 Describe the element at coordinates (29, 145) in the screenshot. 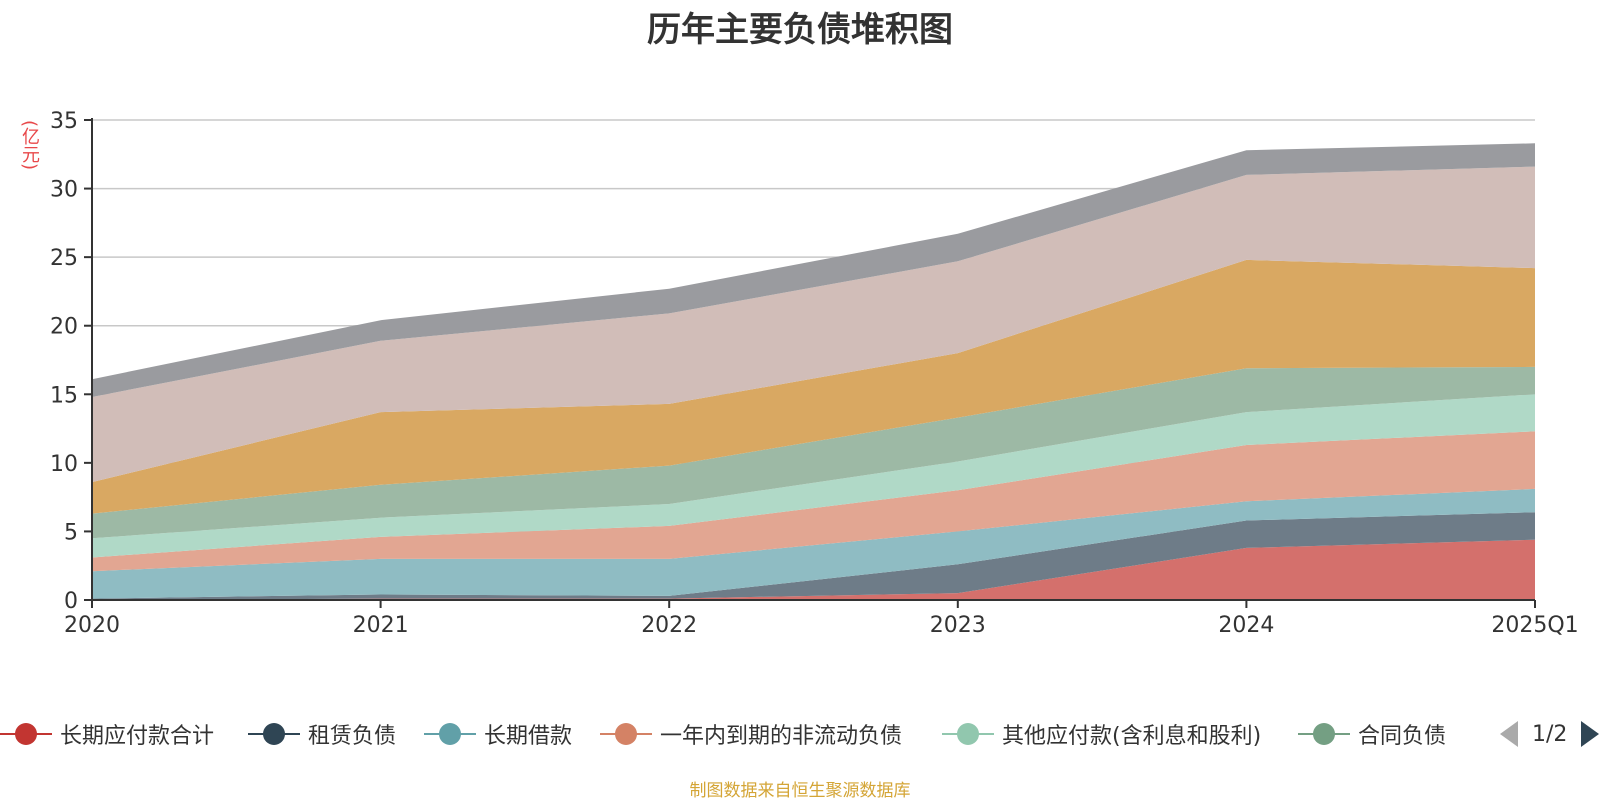

I see `y-axis-unit-label: (亿元)` at that location.